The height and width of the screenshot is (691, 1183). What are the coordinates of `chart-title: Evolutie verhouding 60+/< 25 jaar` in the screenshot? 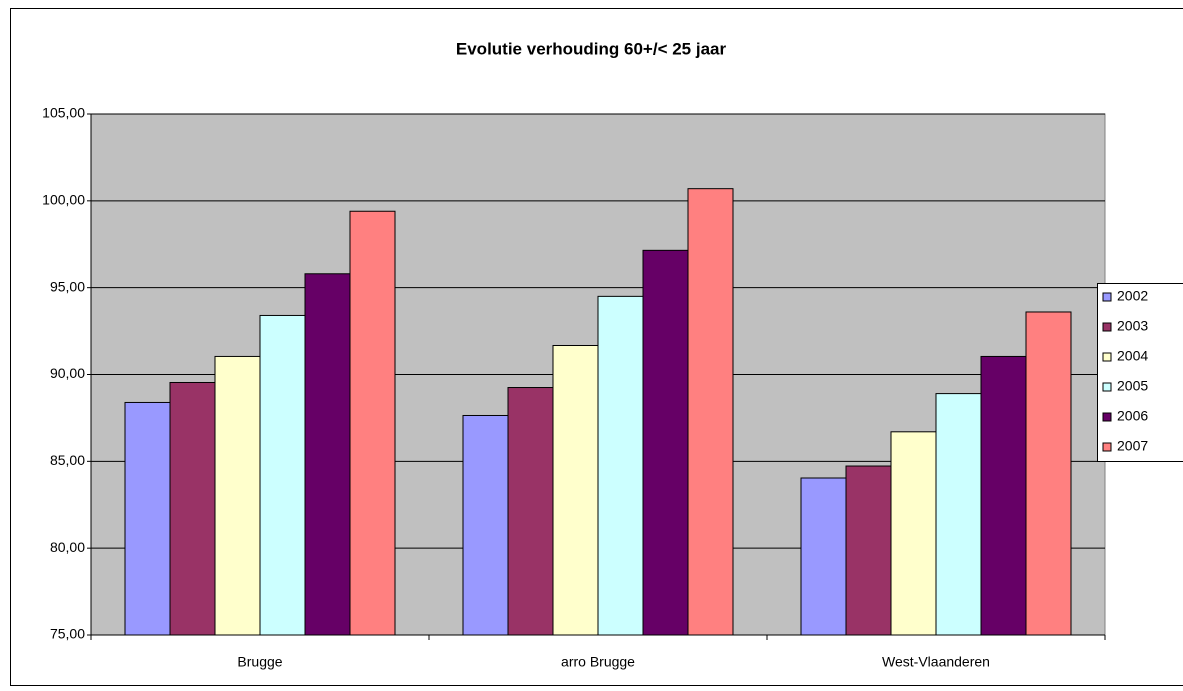 It's located at (591, 48).